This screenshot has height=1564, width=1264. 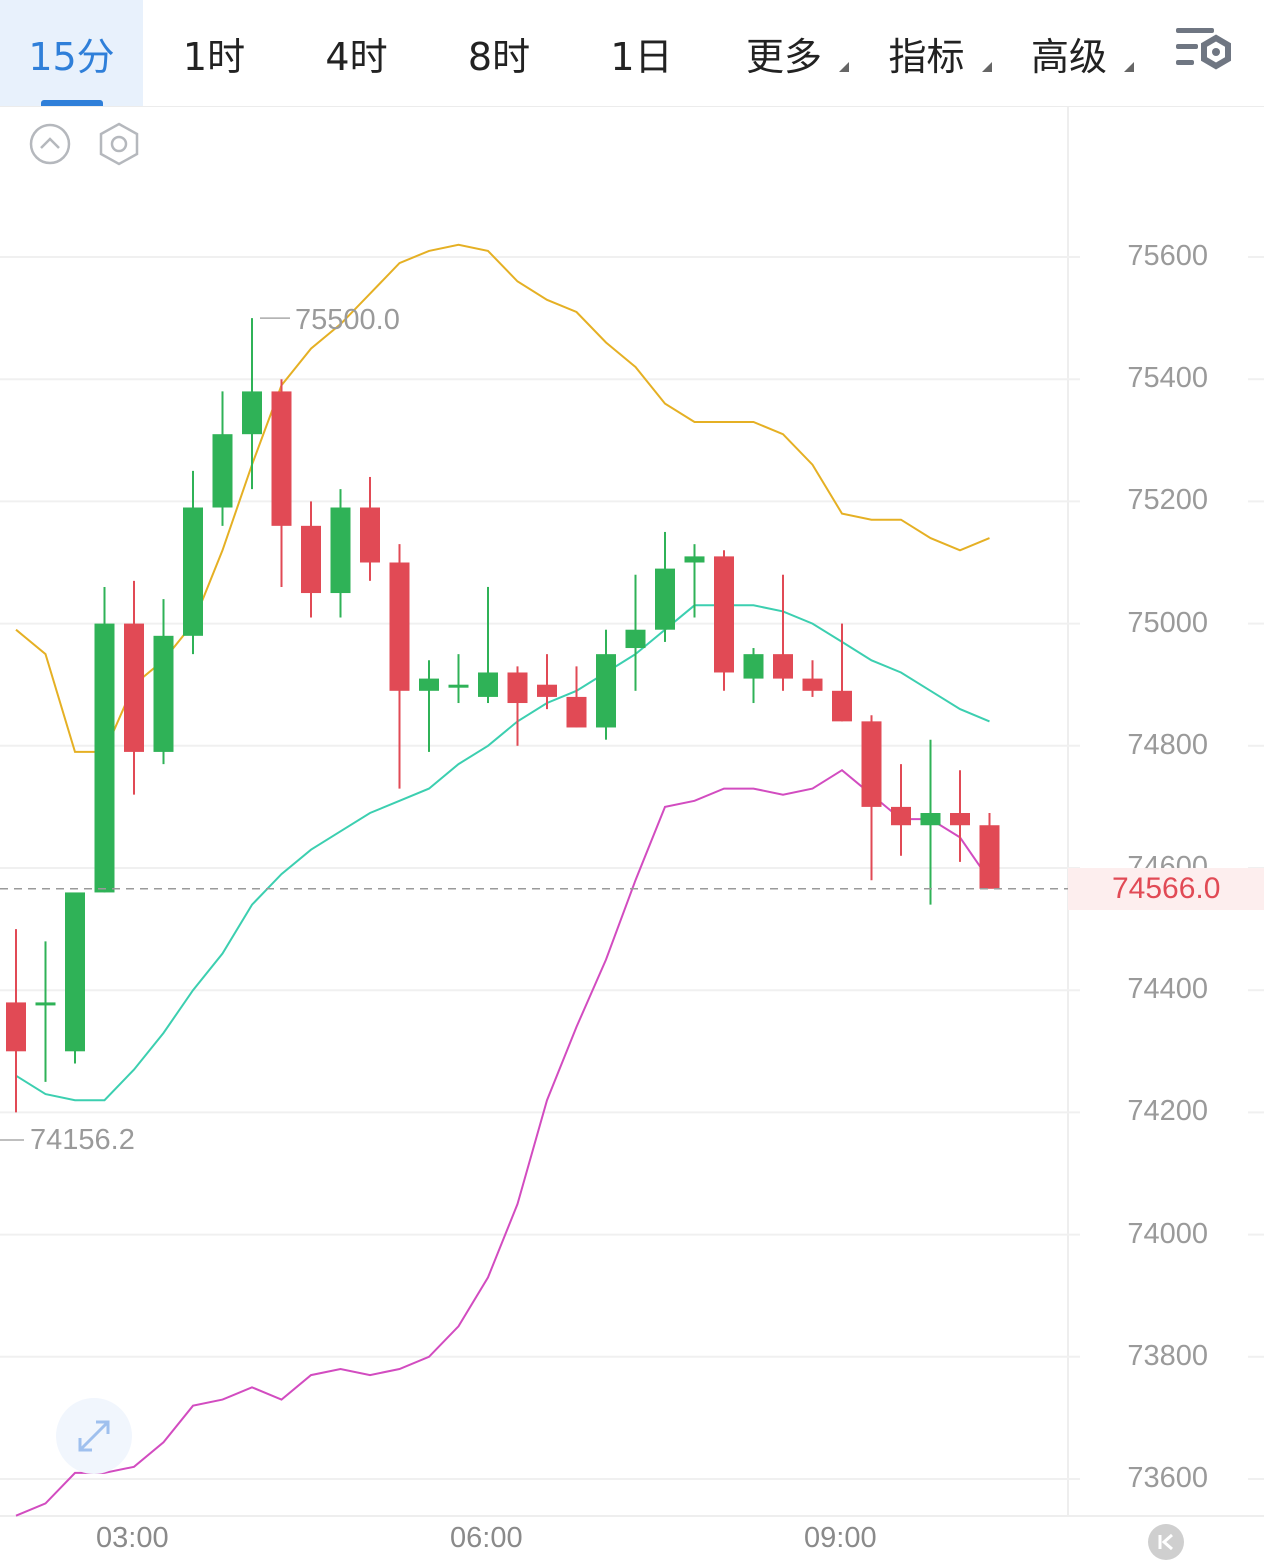 What do you see at coordinates (926, 56) in the screenshot?
I see `tab-label: 指标` at bounding box center [926, 56].